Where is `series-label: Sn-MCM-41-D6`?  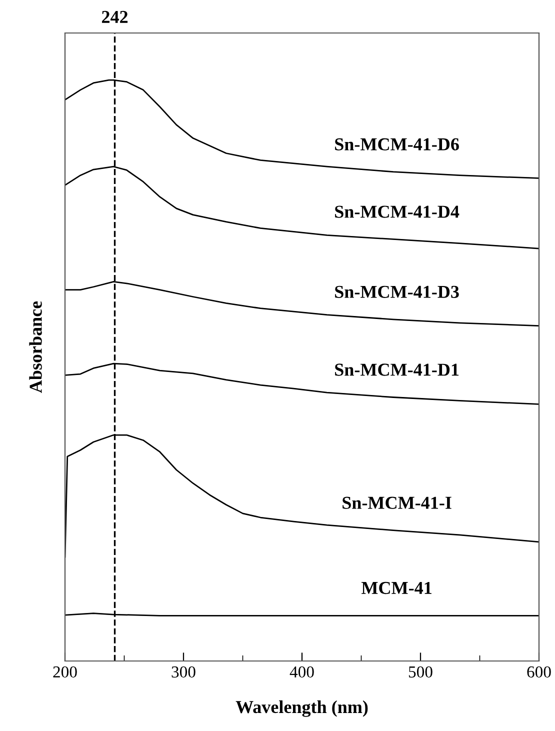
series-label: Sn-MCM-41-D6 is located at coordinates (397, 144).